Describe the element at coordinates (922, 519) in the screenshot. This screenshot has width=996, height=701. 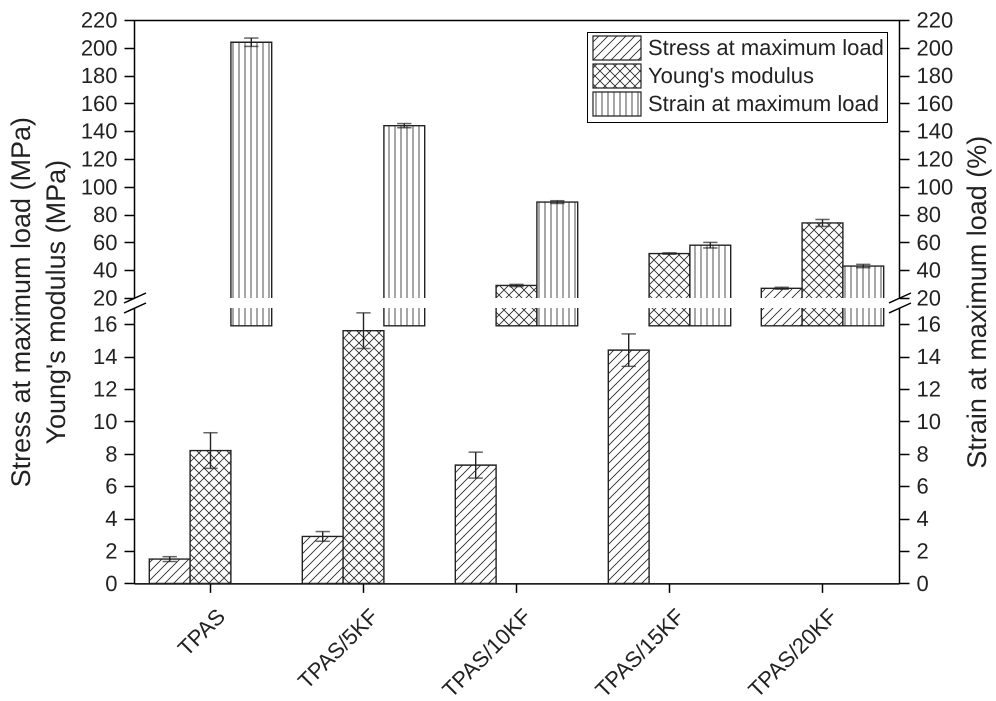
I see `y2-tick-label: 4` at that location.